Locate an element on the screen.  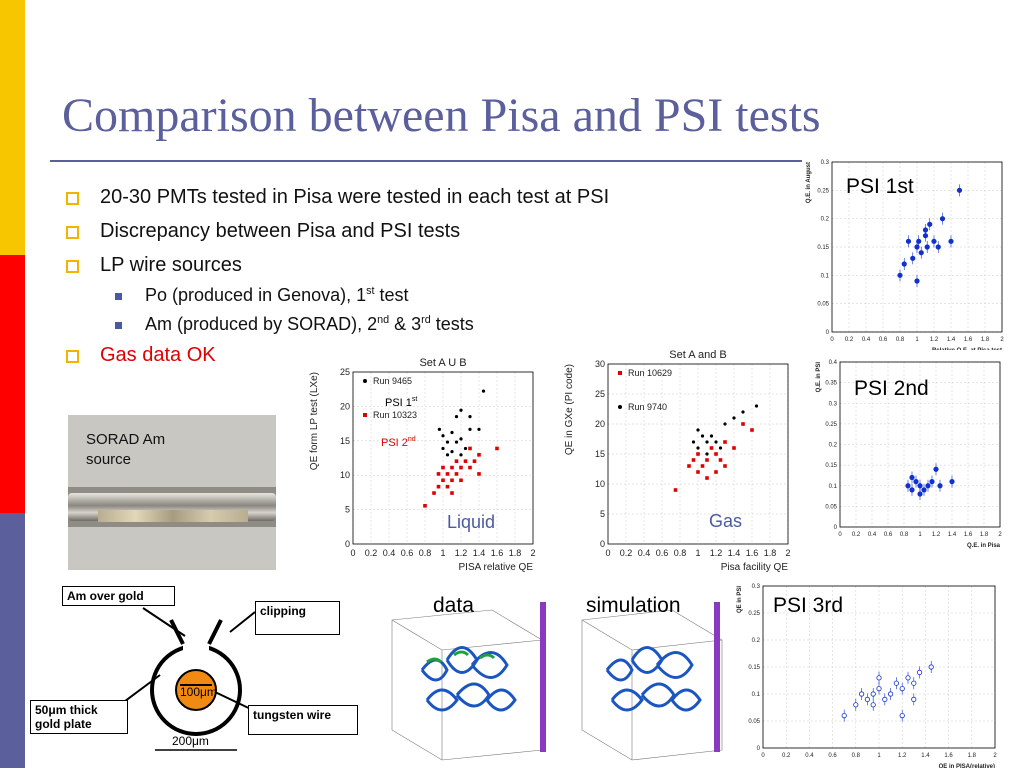
chart-background is located at coordinates (868, 673).